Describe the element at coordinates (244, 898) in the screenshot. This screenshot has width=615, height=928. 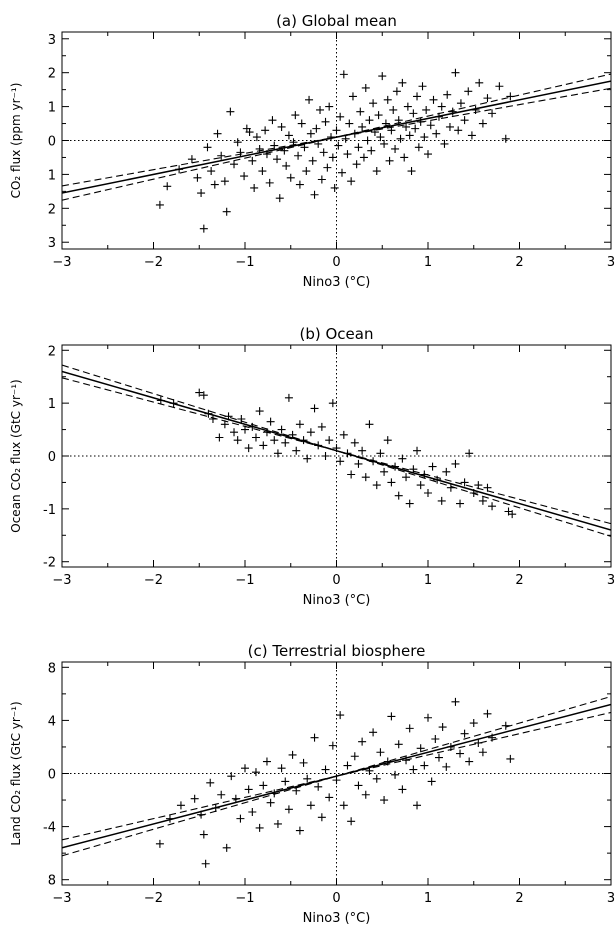
I see `x-tick-label: −1` at that location.